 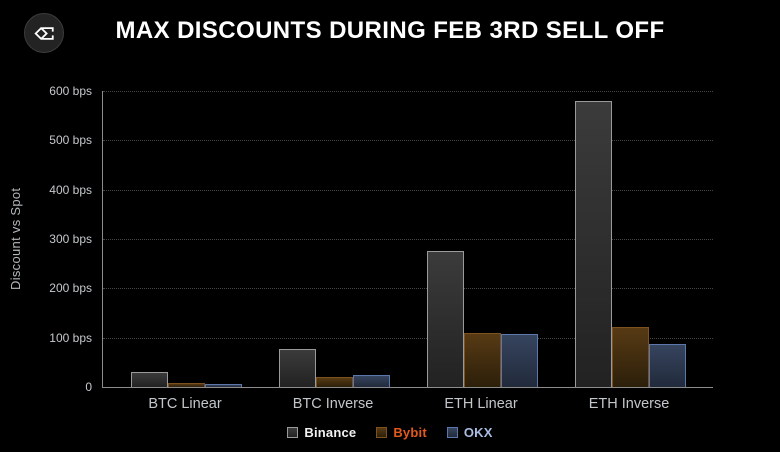 What do you see at coordinates (593, 243) in the screenshot?
I see `bar-binance-eth-inverse` at bounding box center [593, 243].